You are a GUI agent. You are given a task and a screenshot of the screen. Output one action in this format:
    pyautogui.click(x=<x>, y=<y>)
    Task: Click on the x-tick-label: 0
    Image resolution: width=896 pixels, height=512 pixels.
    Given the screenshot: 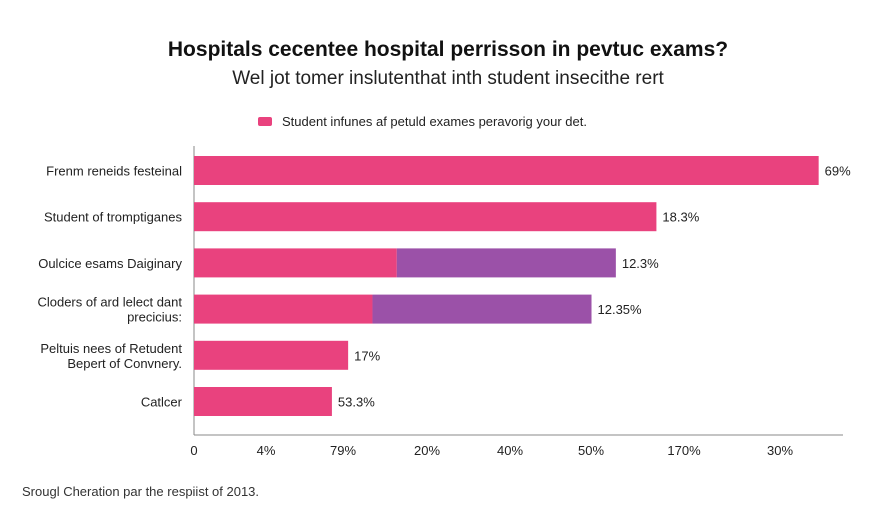 What is the action you would take?
    pyautogui.click(x=193, y=450)
    